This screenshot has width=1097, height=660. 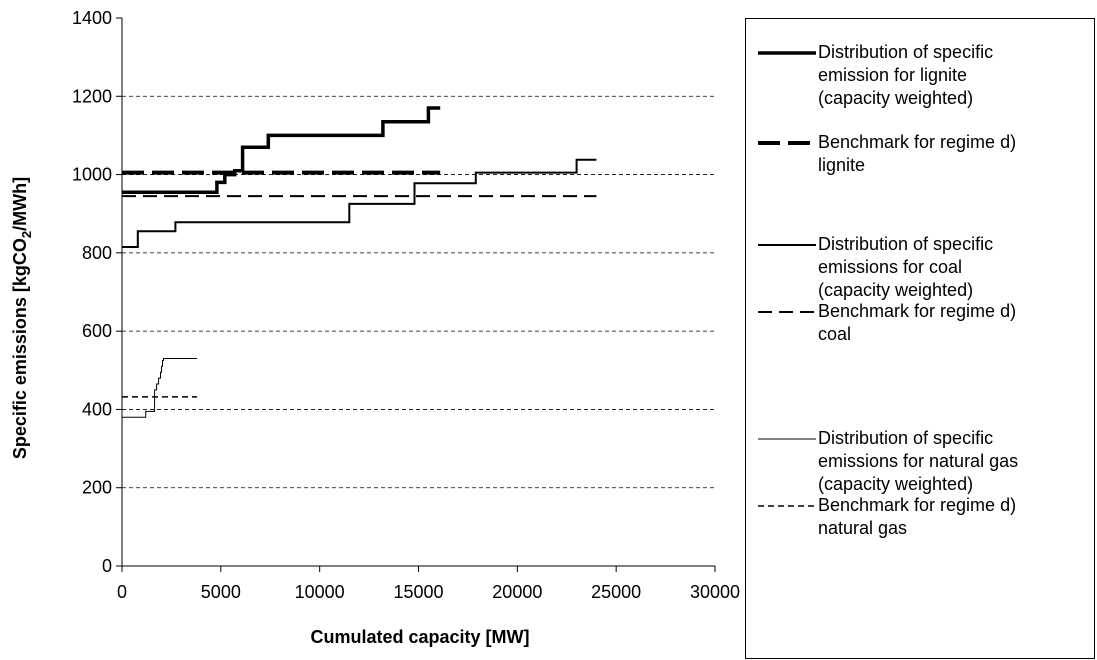 I want to click on x-tick-label: 5000, so click(x=221, y=592).